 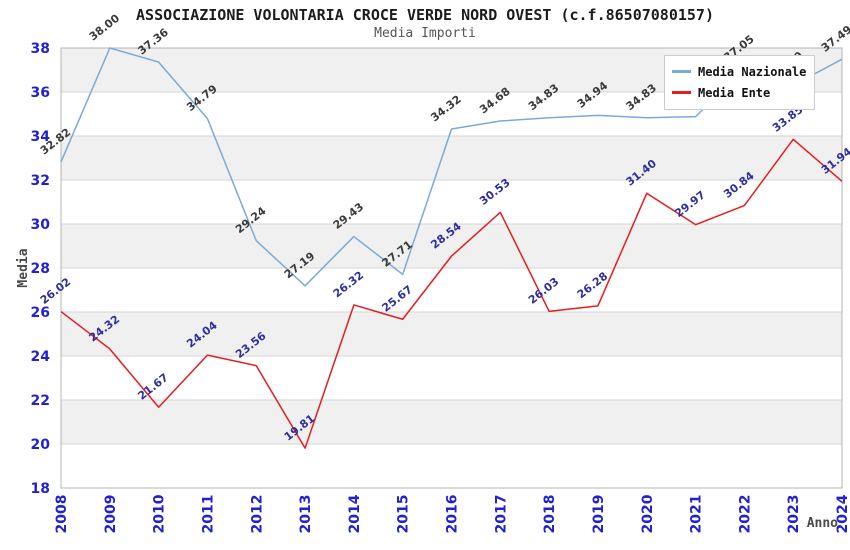 I want to click on x-tick-label: 2011, so click(x=208, y=514).